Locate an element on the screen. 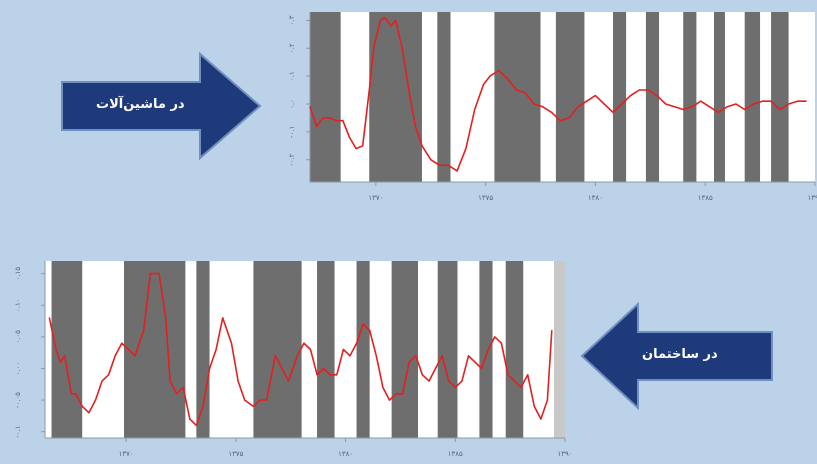 The width and height of the screenshot is (817, 464). machinery-y-tick-label-0: -۰.۲ is located at coordinates (292, 159).